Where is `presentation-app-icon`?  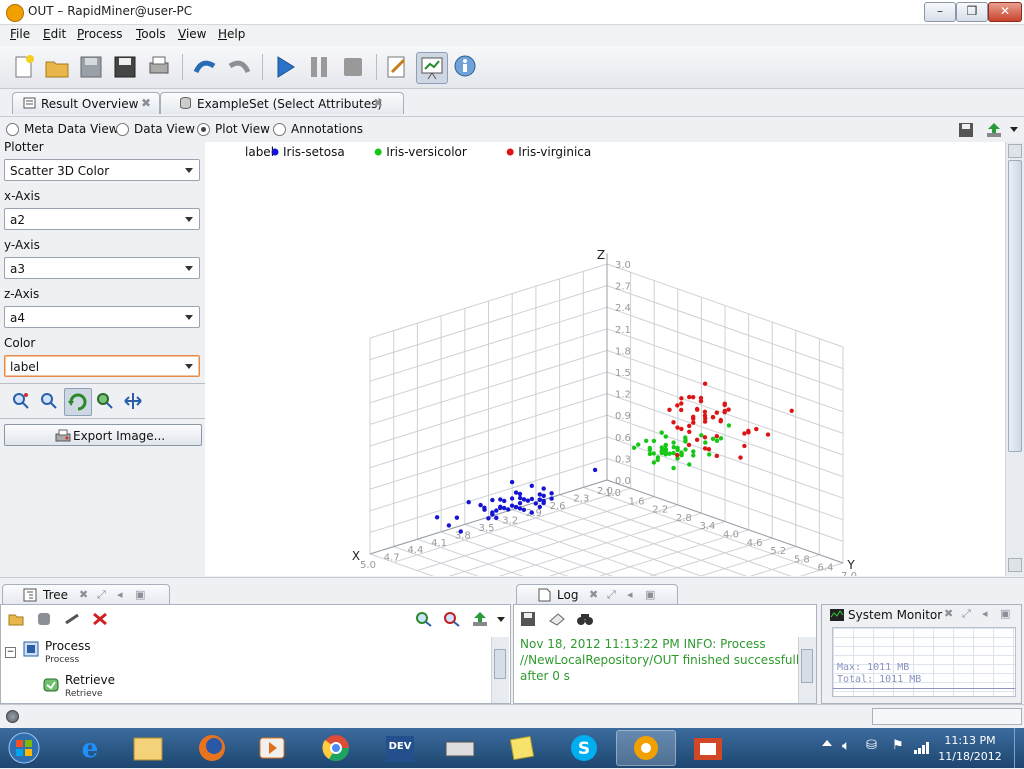 presentation-app-icon is located at coordinates (708, 748).